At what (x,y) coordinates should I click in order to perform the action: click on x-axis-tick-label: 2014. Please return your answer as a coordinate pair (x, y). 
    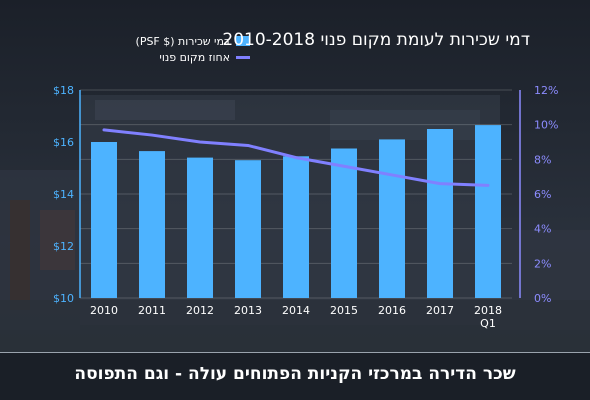
    Looking at the image, I should click on (296, 310).